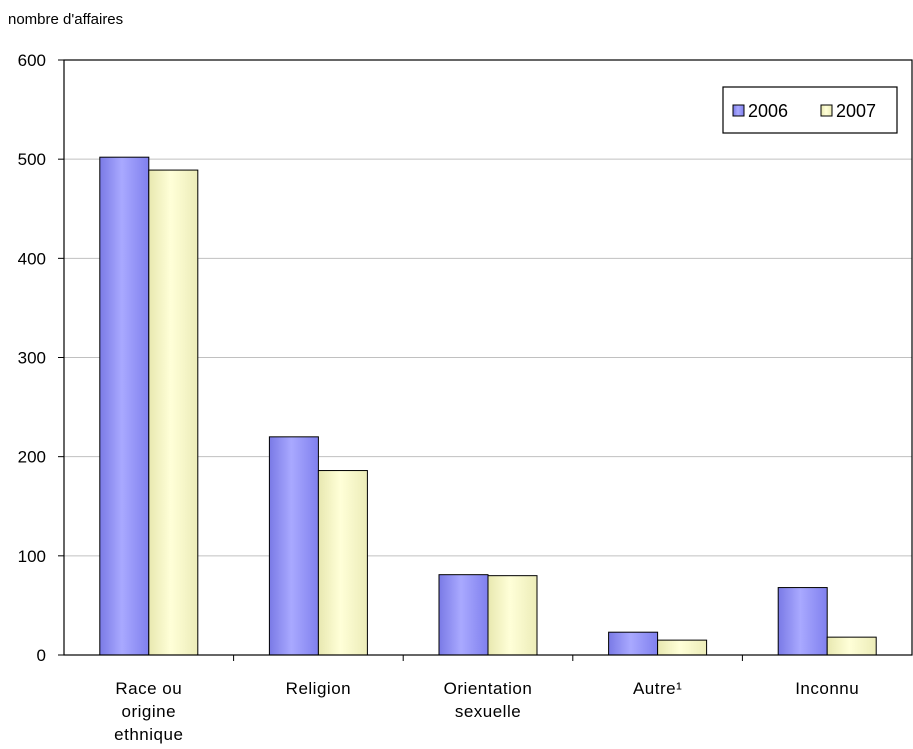 Image resolution: width=913 pixels, height=749 pixels. Describe the element at coordinates (148, 688) in the screenshot. I see `category-label: Race ou` at that location.